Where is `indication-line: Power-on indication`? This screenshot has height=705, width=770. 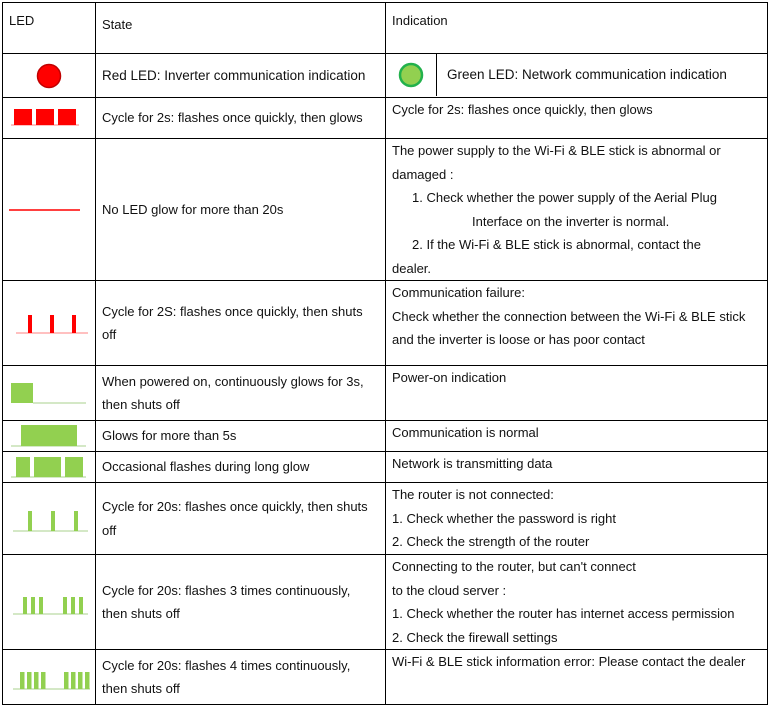
indication-line: Power-on indication is located at coordinates (449, 377).